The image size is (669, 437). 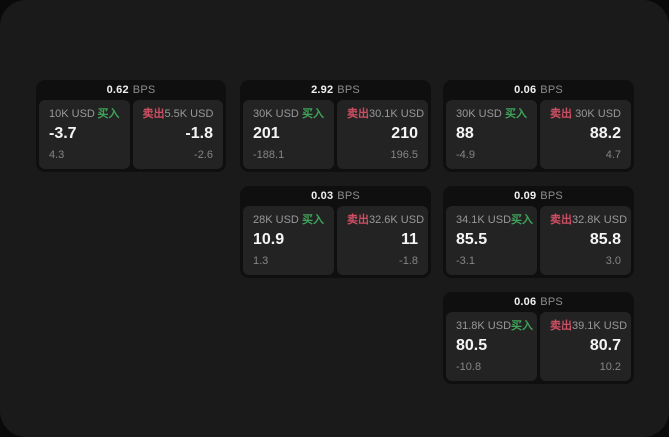 What do you see at coordinates (491, 134) in the screenshot?
I see `buy-panel: 30K USD 买入 88 -4.9` at bounding box center [491, 134].